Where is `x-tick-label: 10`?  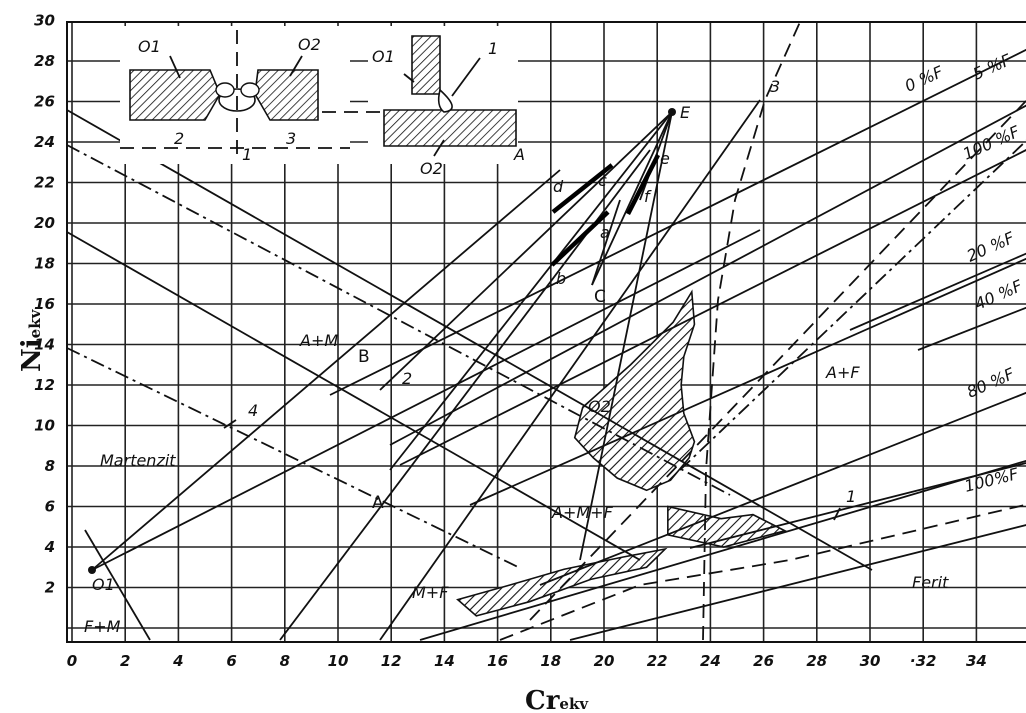
x-tick-label: 10 is located at coordinates (338, 661).